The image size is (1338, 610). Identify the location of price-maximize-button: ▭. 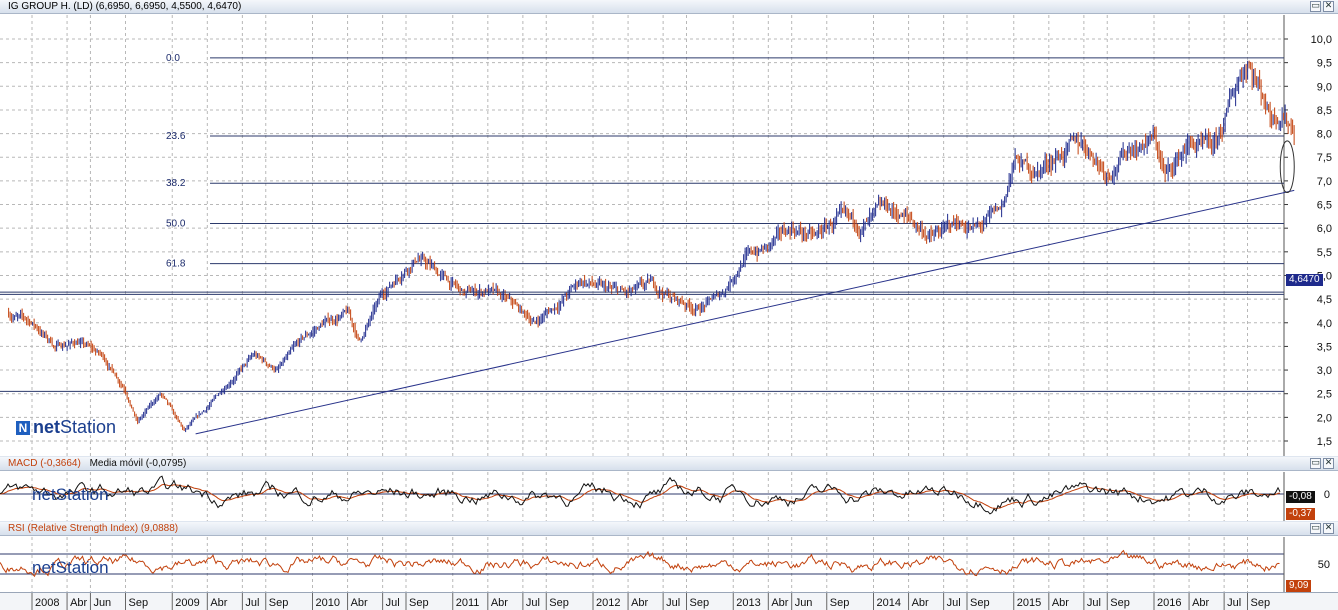
(1315, 6).